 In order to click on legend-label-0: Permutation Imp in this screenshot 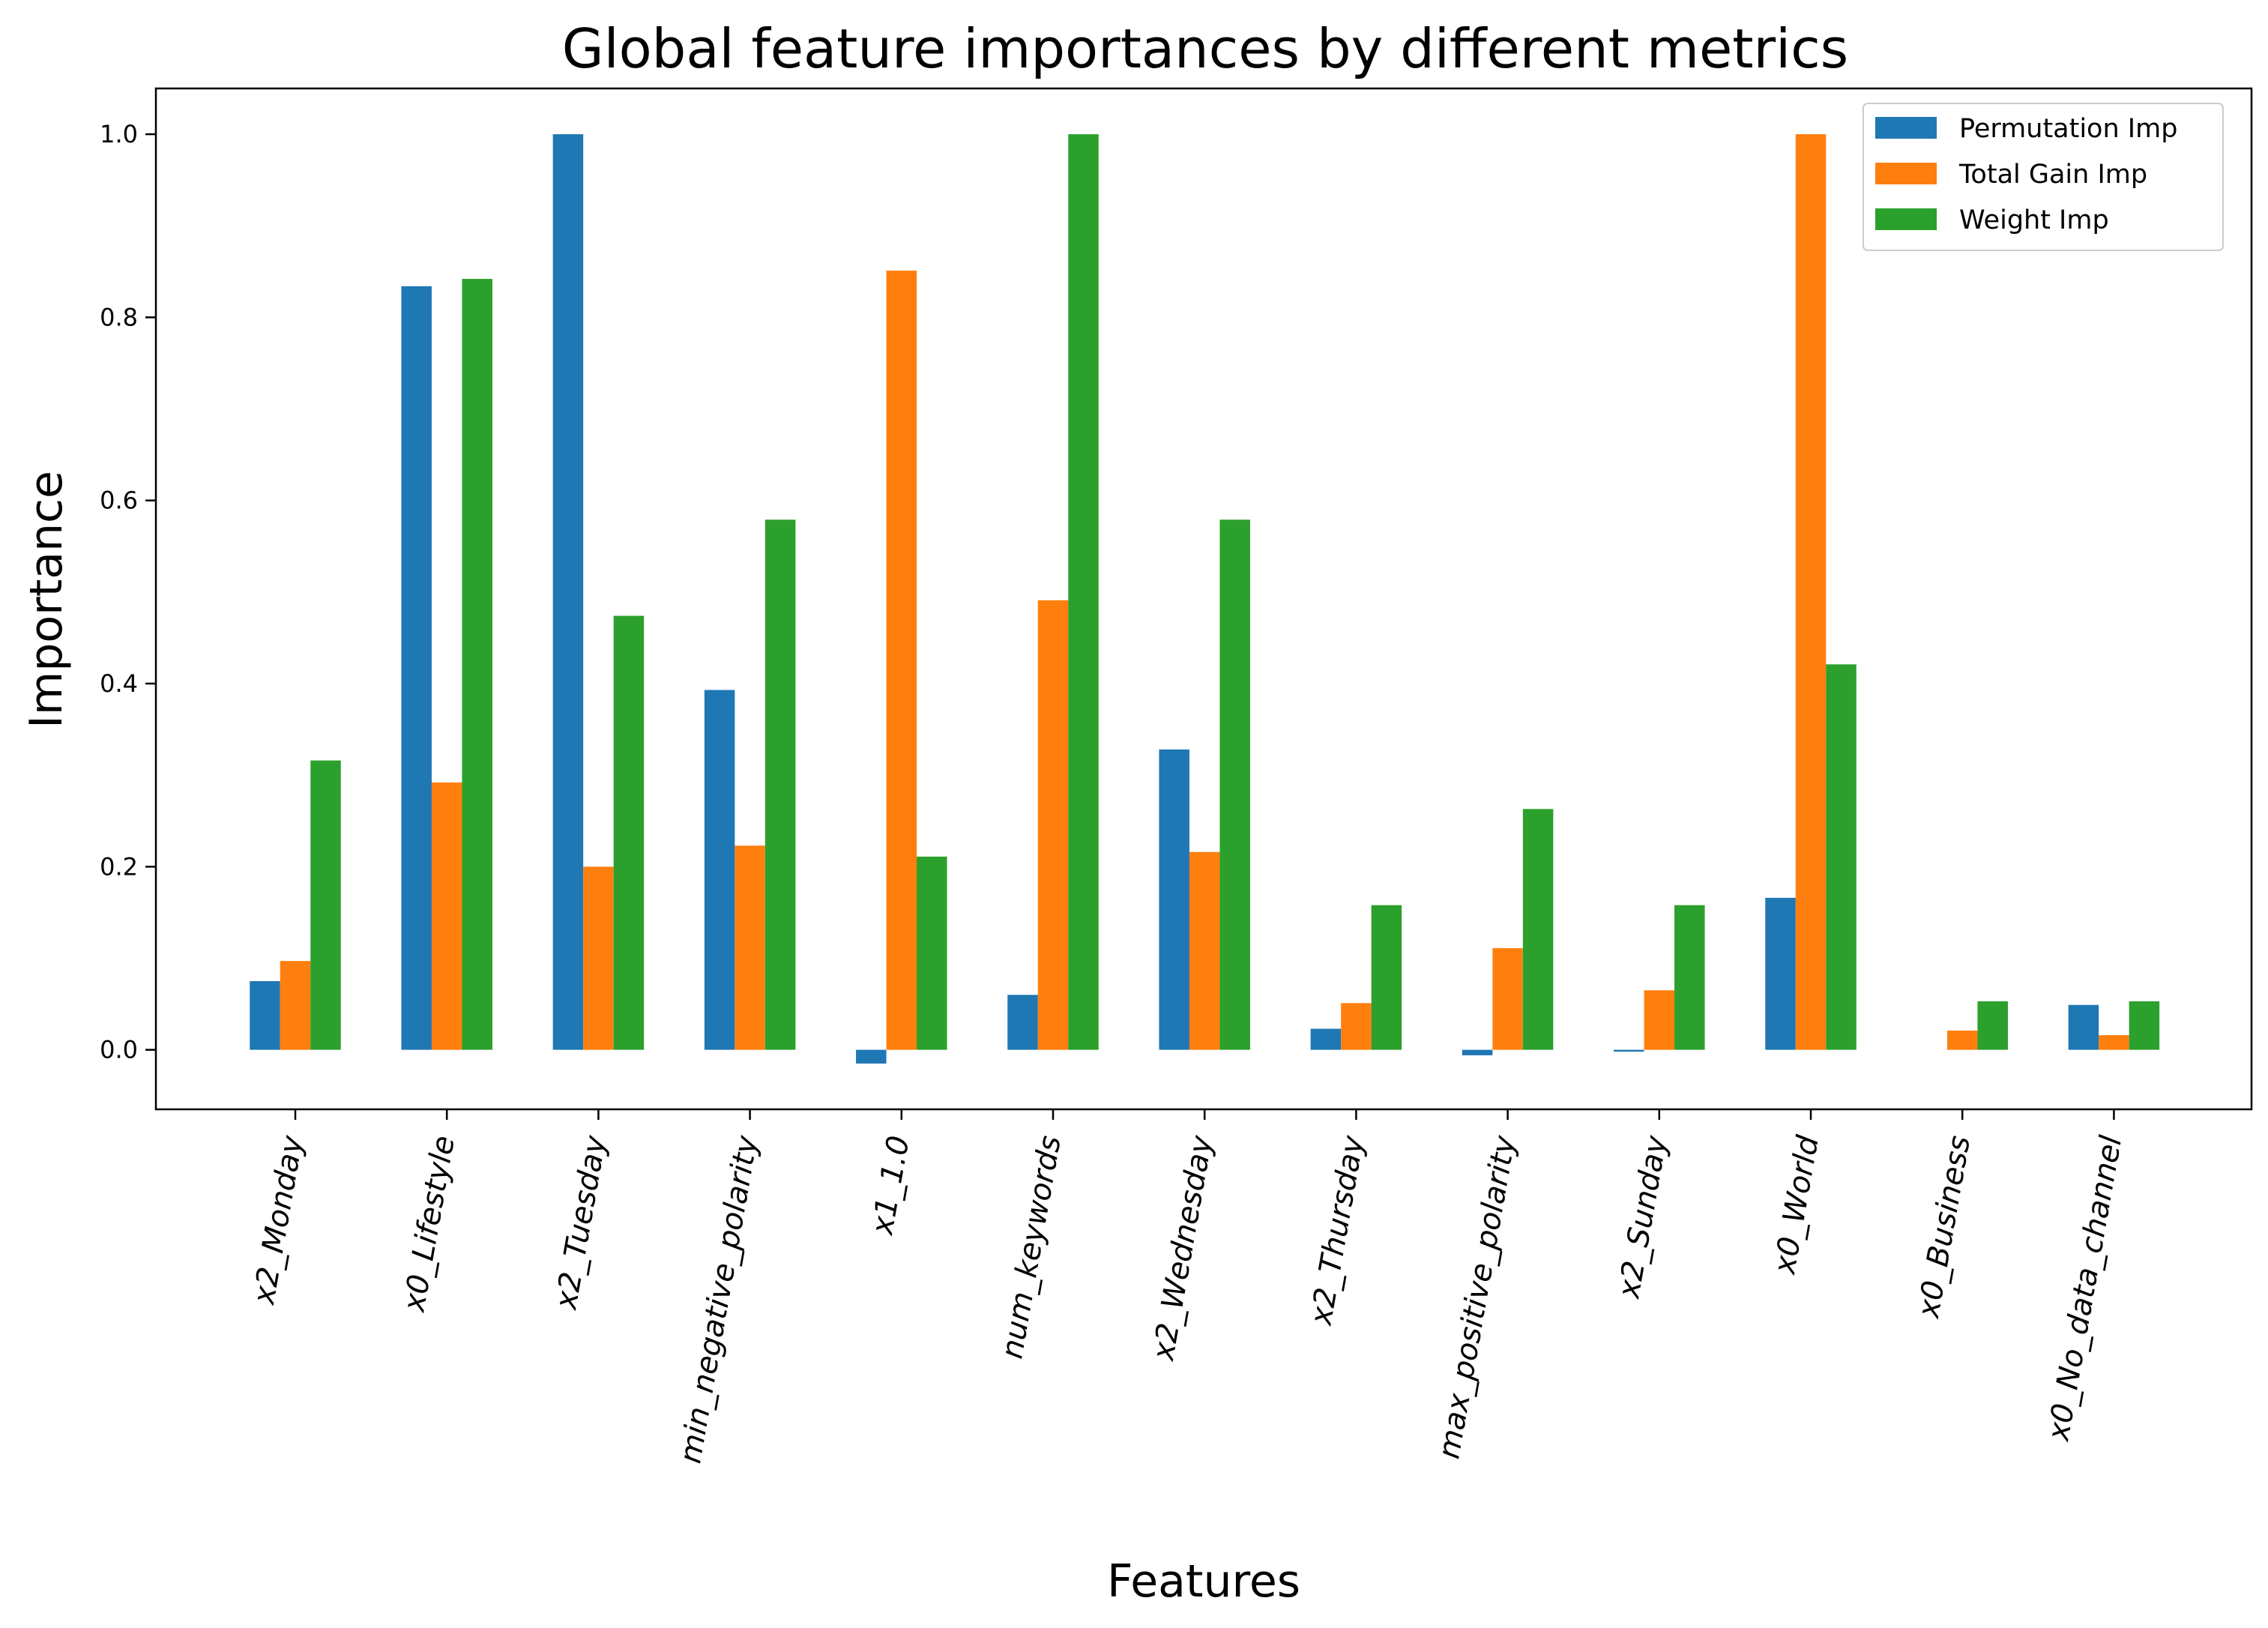, I will do `click(2068, 129)`.